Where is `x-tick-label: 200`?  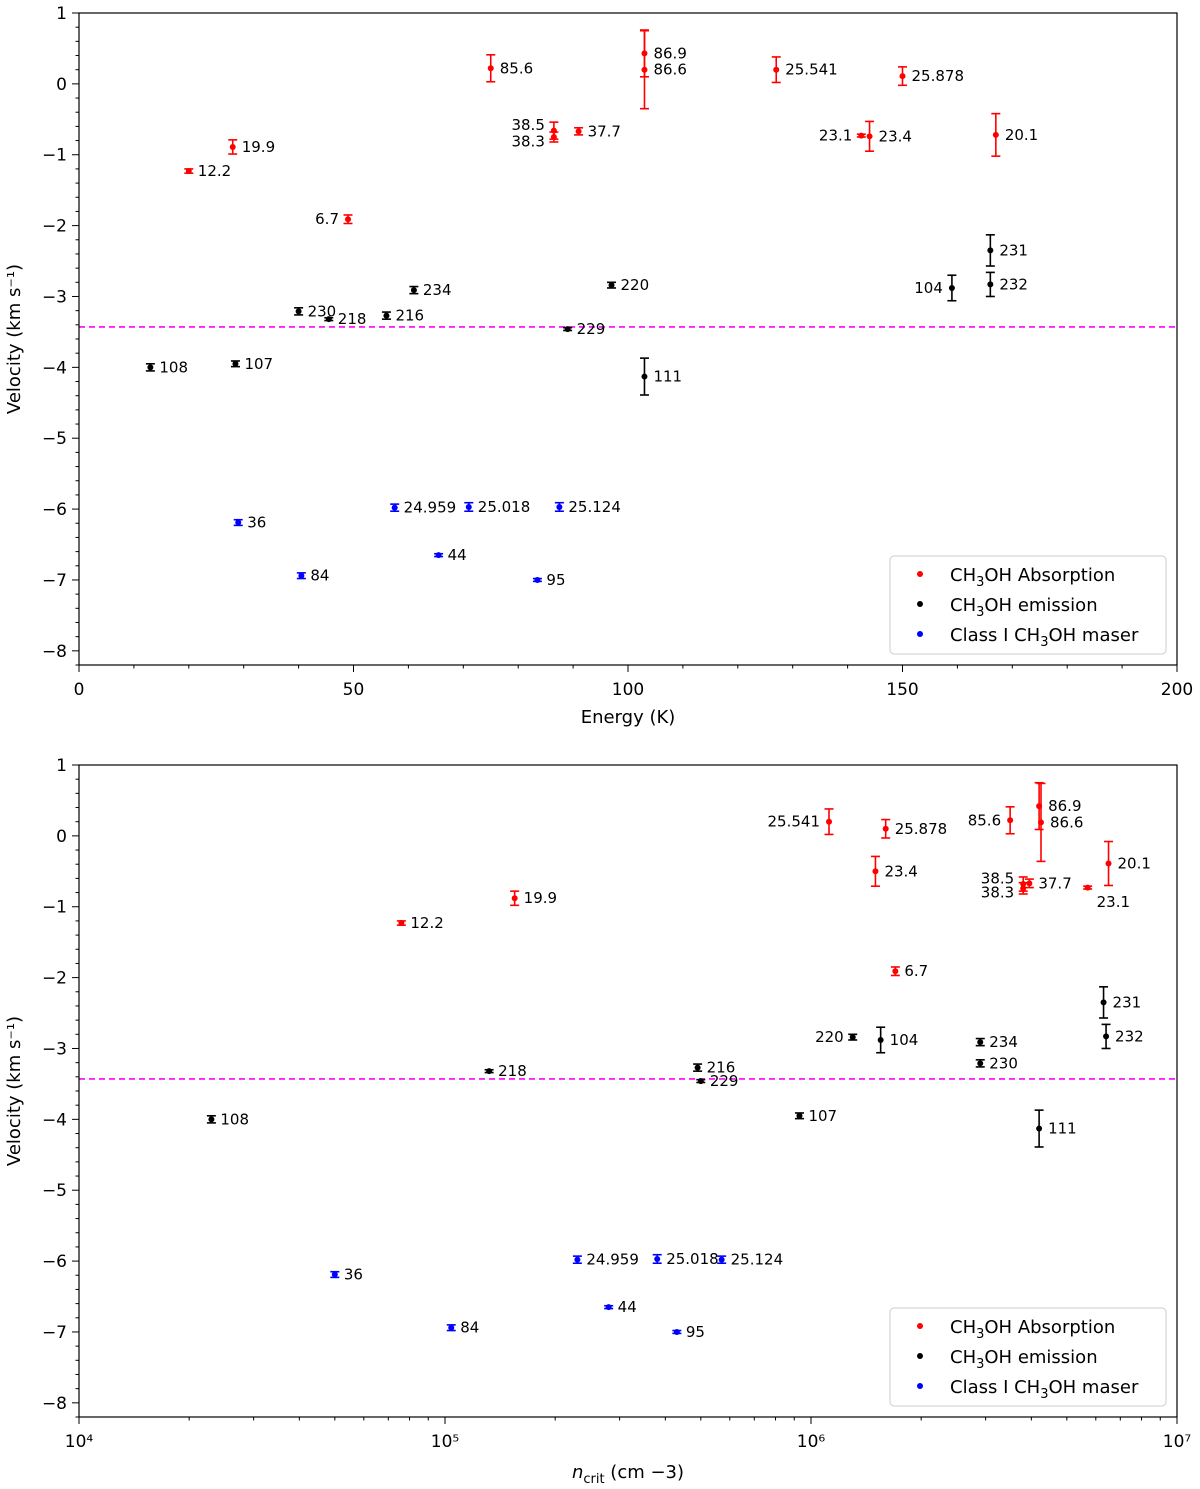
x-tick-label: 200 is located at coordinates (1177, 690).